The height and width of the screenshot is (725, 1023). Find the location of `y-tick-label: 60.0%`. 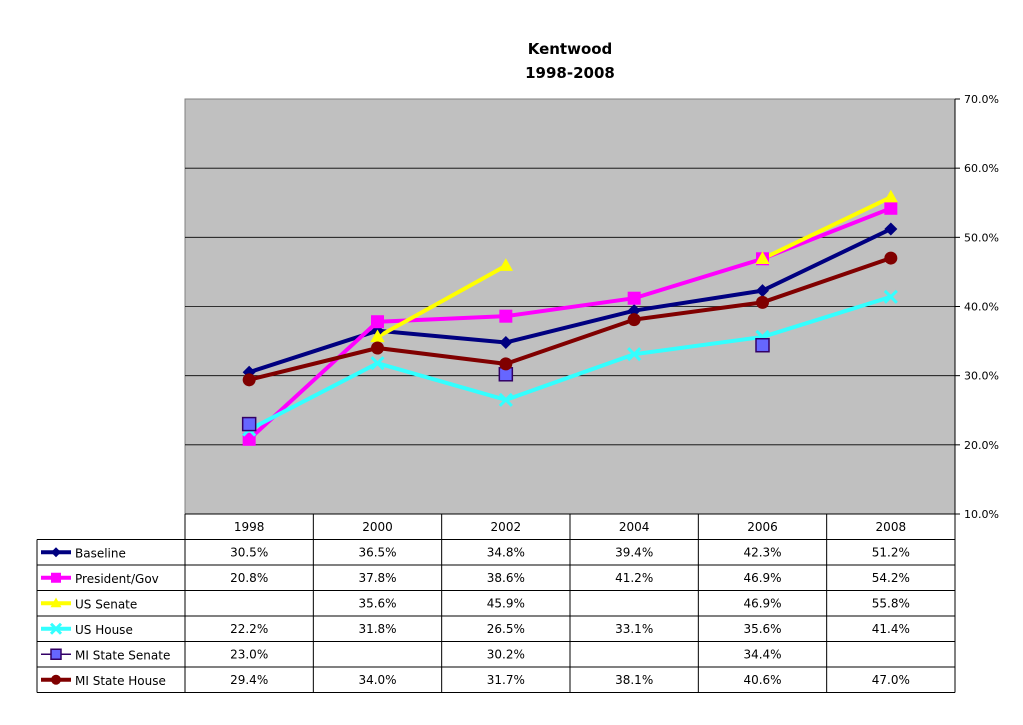

y-tick-label: 60.0% is located at coordinates (981, 168).